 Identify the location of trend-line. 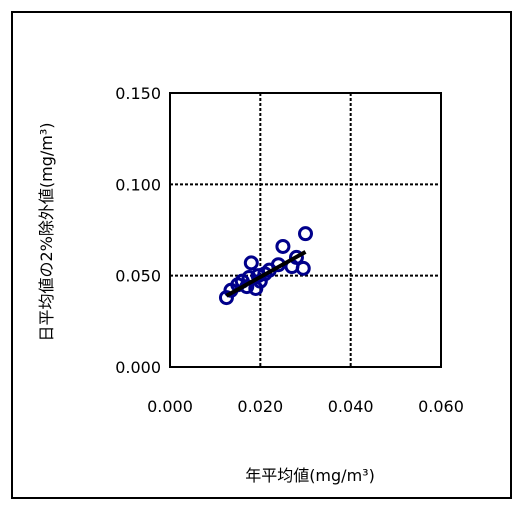
(266, 274).